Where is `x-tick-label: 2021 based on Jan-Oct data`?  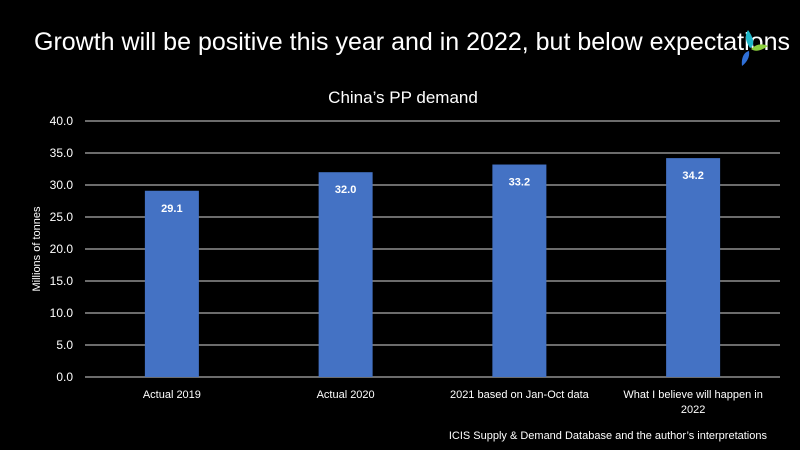
x-tick-label: 2021 based on Jan-Oct data is located at coordinates (520, 395).